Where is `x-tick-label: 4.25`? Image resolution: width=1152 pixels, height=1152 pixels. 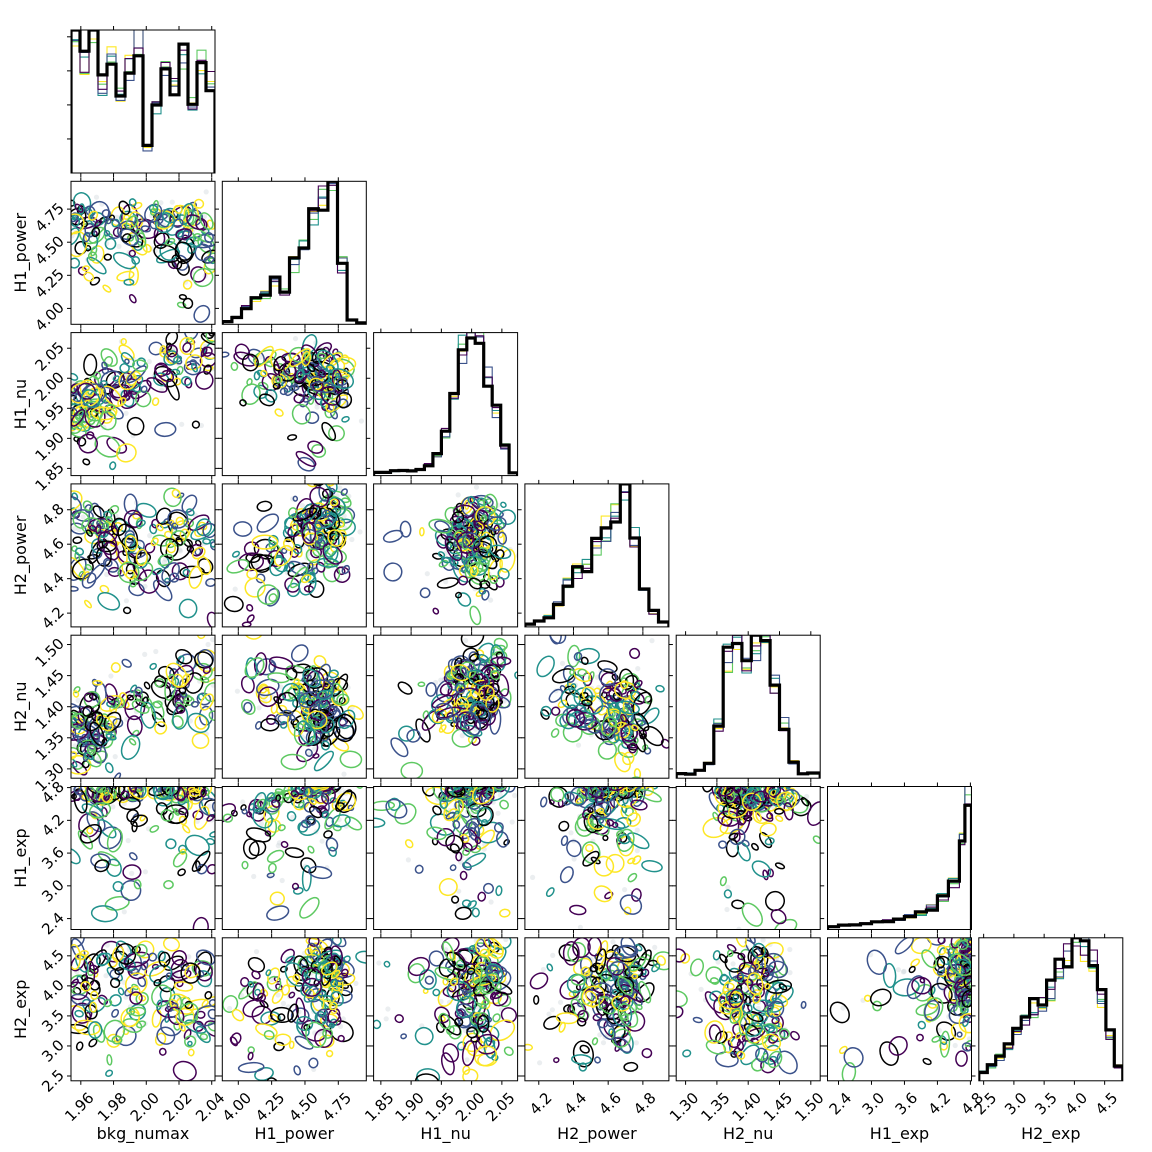
x-tick-label: 4.25 is located at coordinates (270, 1107).